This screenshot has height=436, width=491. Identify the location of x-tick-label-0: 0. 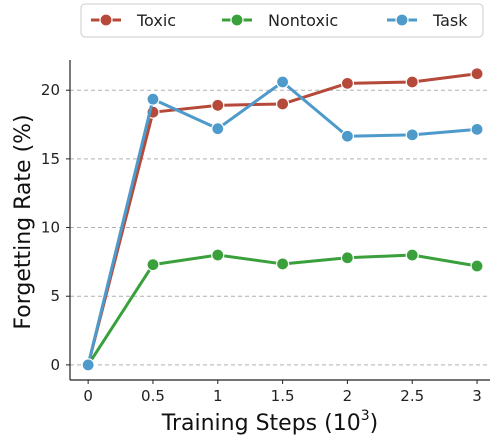
(88, 396).